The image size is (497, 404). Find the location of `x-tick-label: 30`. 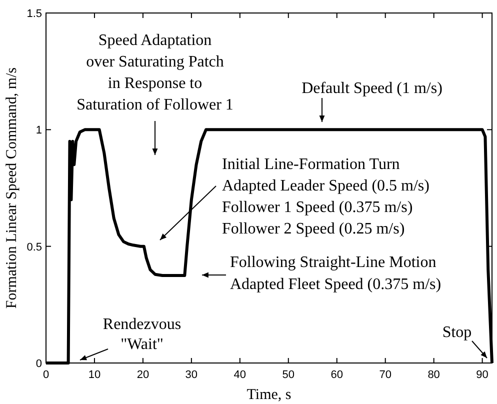

x-tick-label: 30 is located at coordinates (191, 375).